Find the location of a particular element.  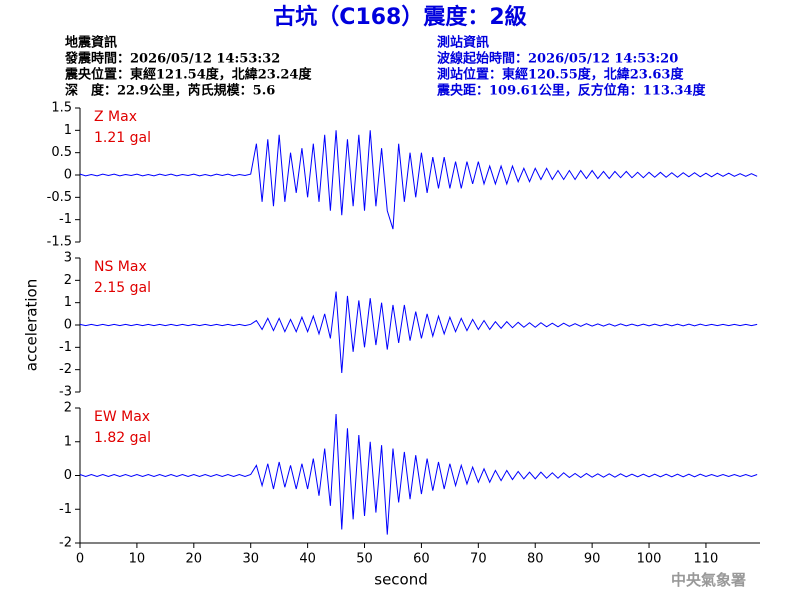

y-axis-label: acceleration is located at coordinates (32, 325).